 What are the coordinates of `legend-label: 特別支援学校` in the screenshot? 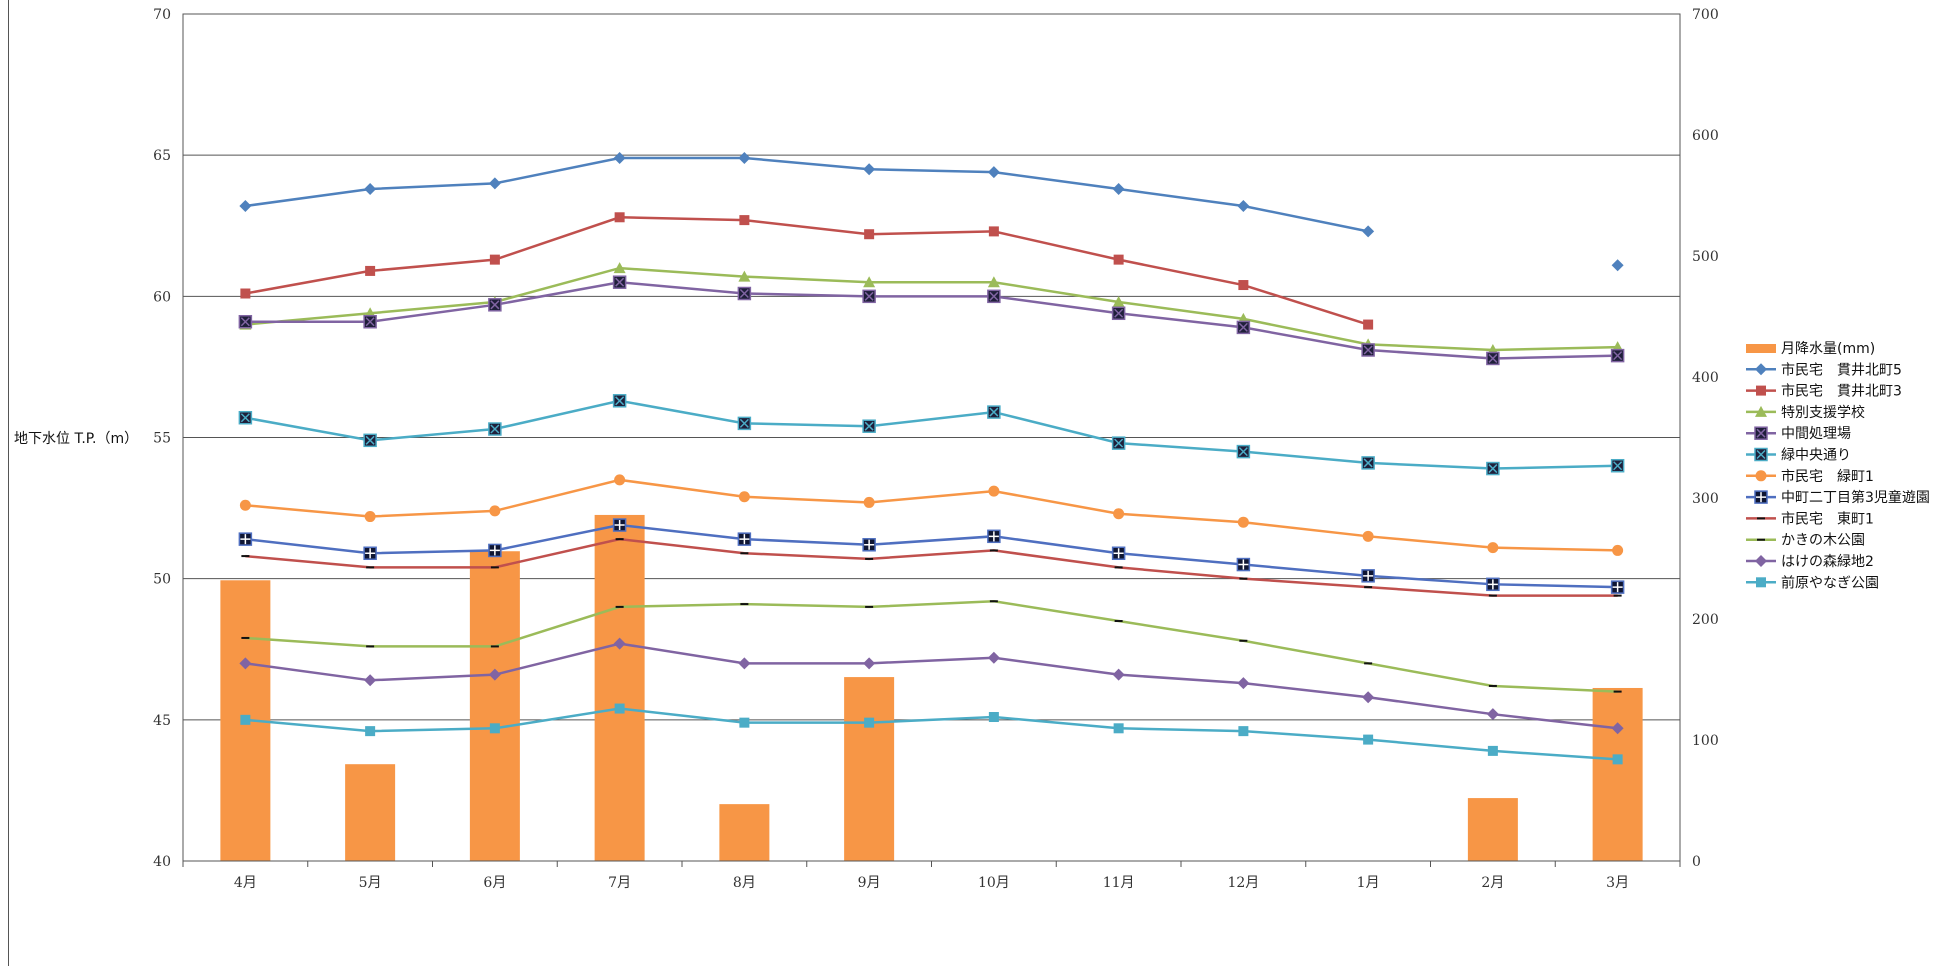 It's located at (1823, 412).